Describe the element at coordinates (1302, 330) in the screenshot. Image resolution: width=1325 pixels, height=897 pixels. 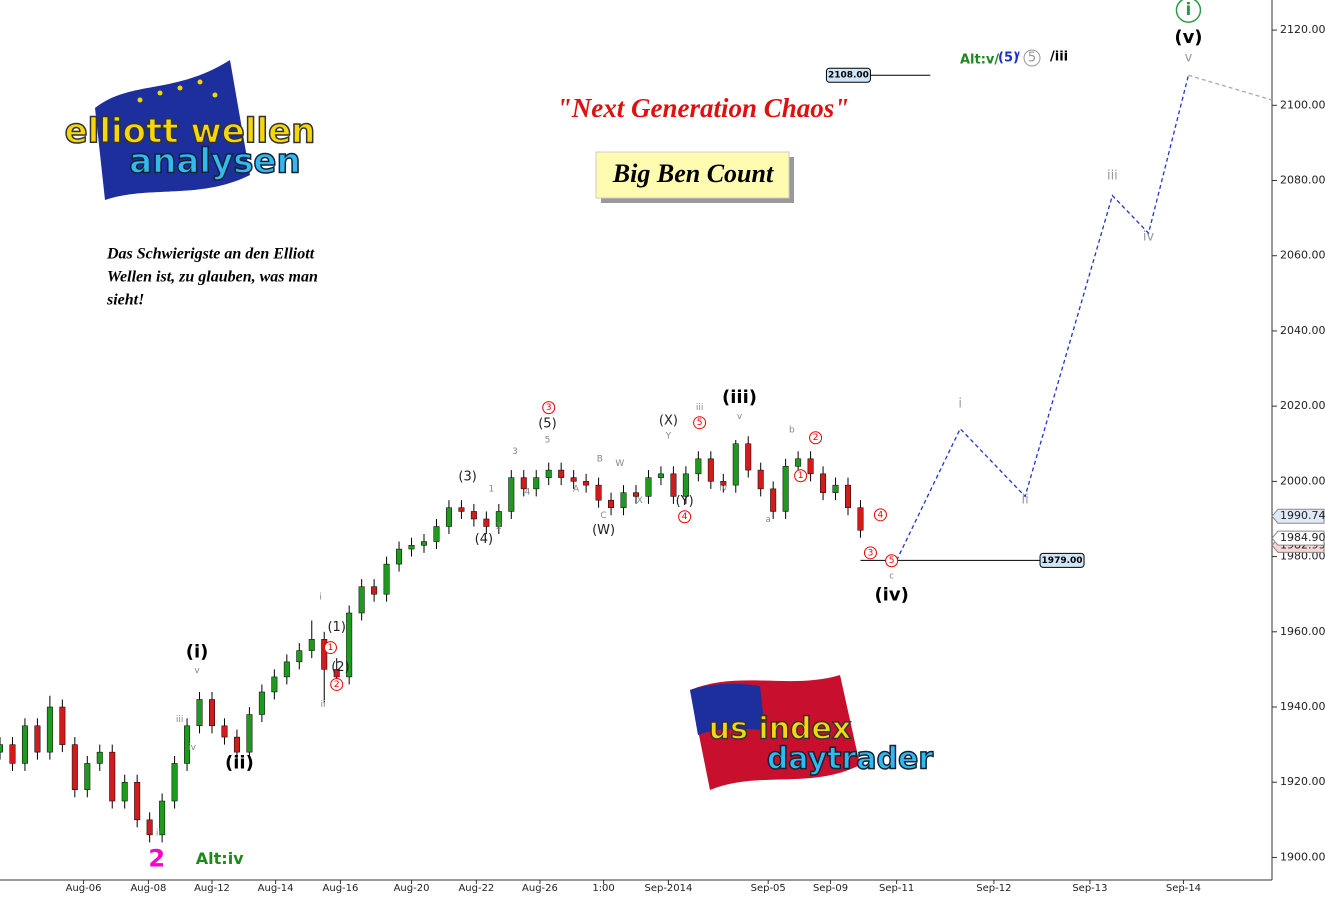
I see `y-tick-label: 2040.00` at that location.